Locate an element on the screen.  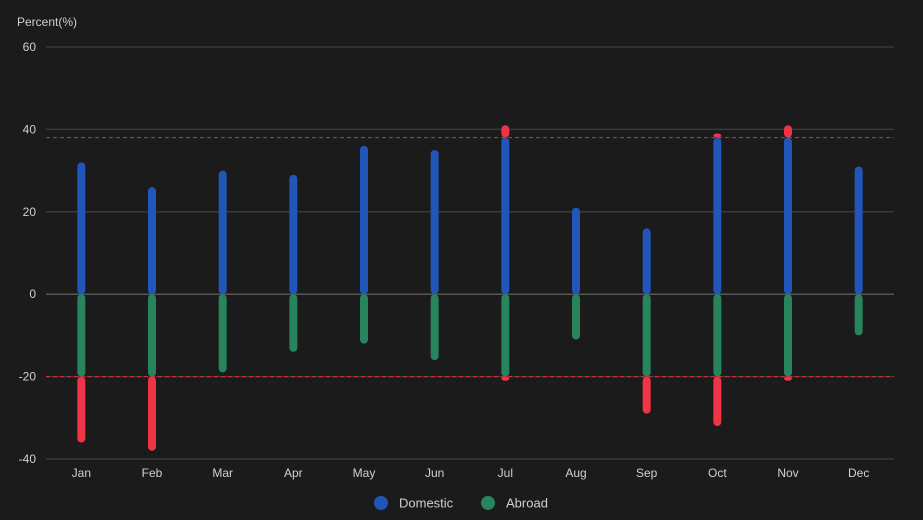
x-tick-label: Nov is located at coordinates (787, 473).